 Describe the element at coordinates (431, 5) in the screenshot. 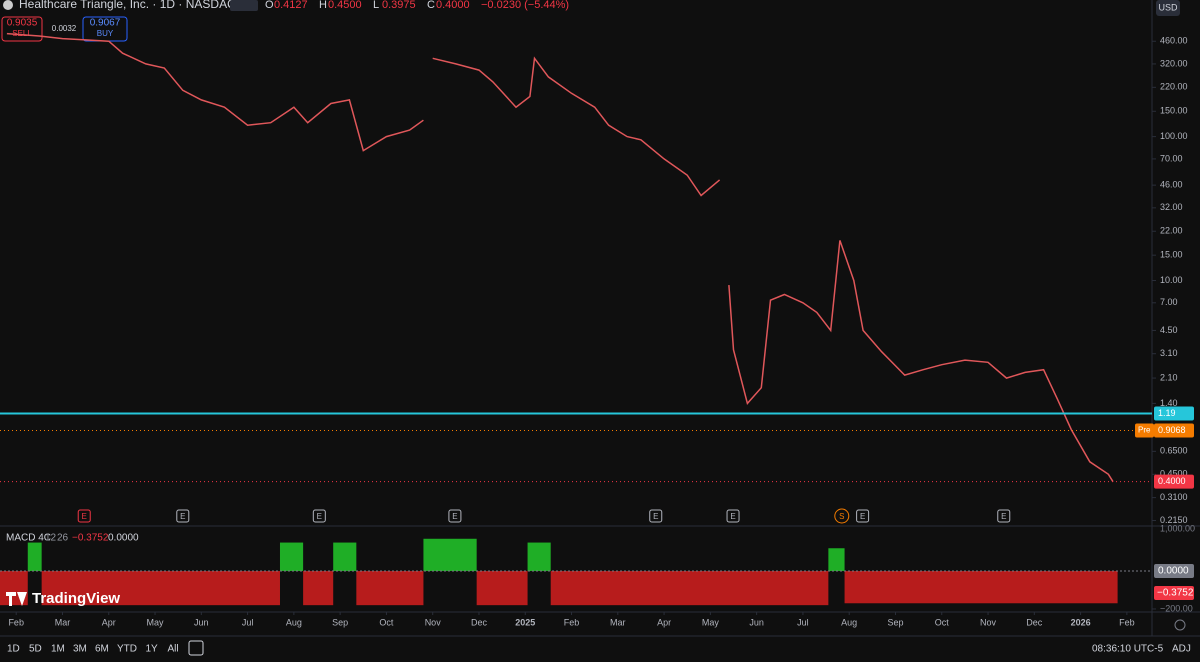

I see `ohlc-key: C` at that location.